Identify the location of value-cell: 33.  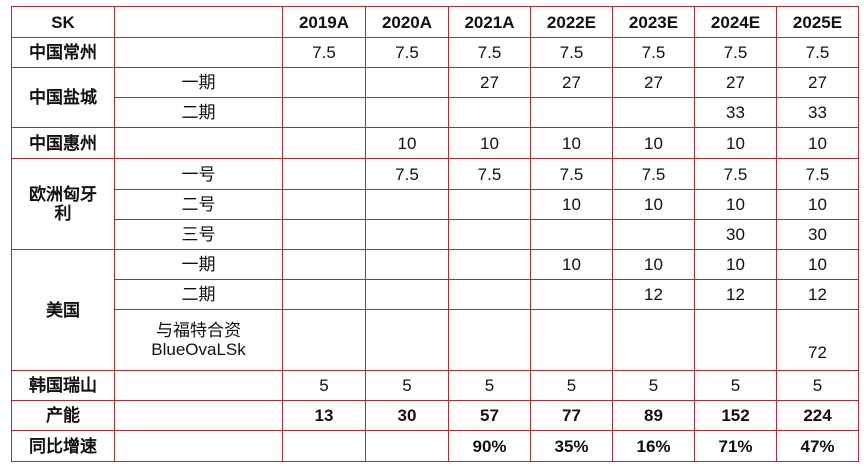
(817, 112).